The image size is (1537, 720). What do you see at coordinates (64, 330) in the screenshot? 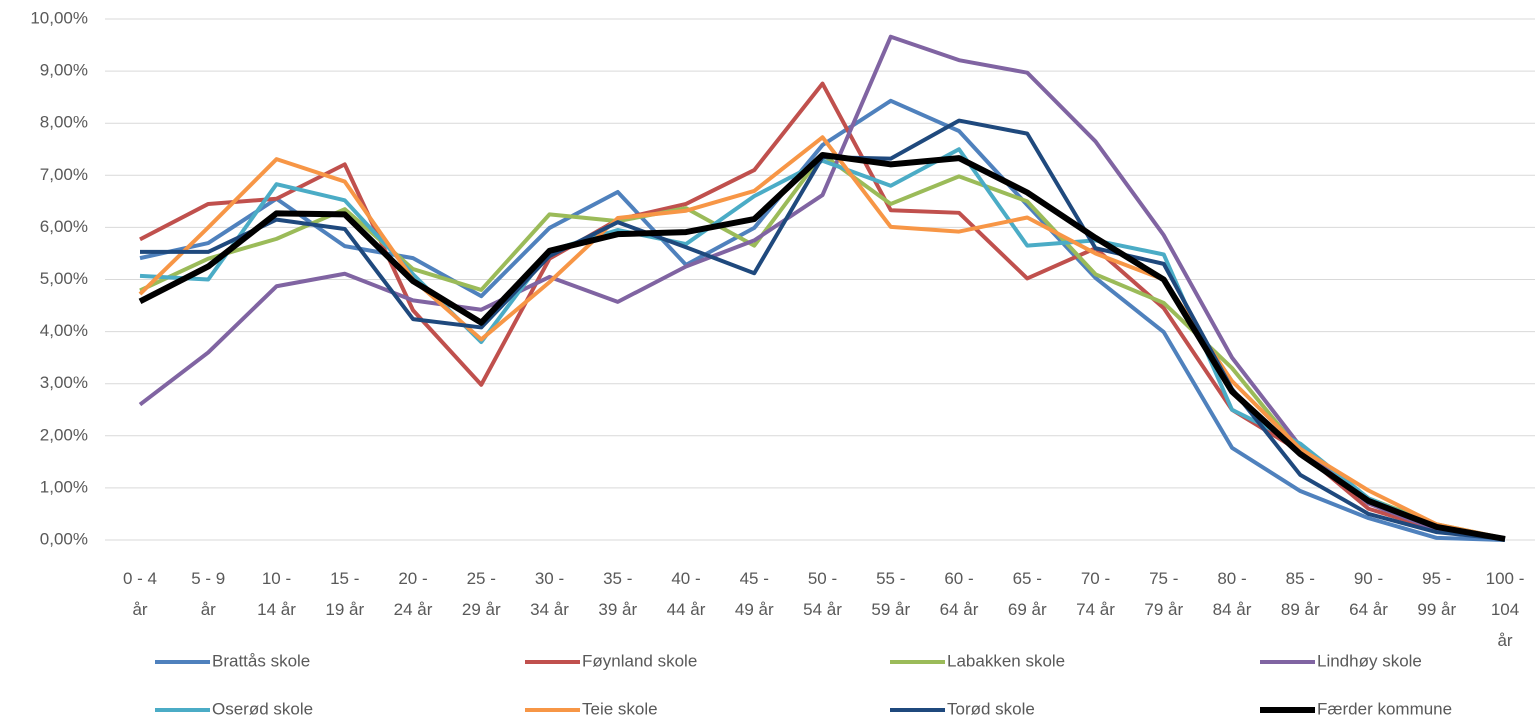
I see `y-tick-label: 4,00%` at bounding box center [64, 330].